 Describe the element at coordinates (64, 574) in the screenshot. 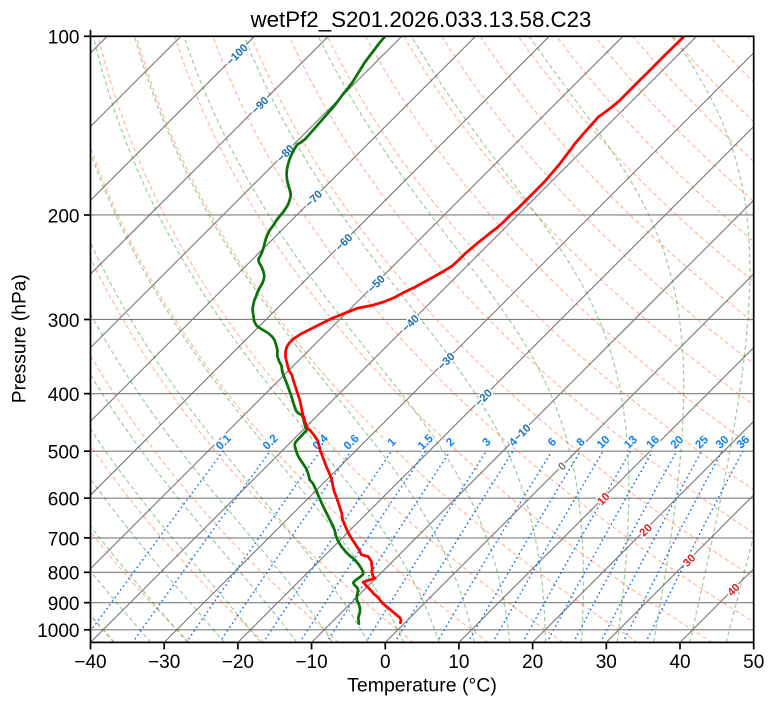

I see `svg-text: 800` at that location.